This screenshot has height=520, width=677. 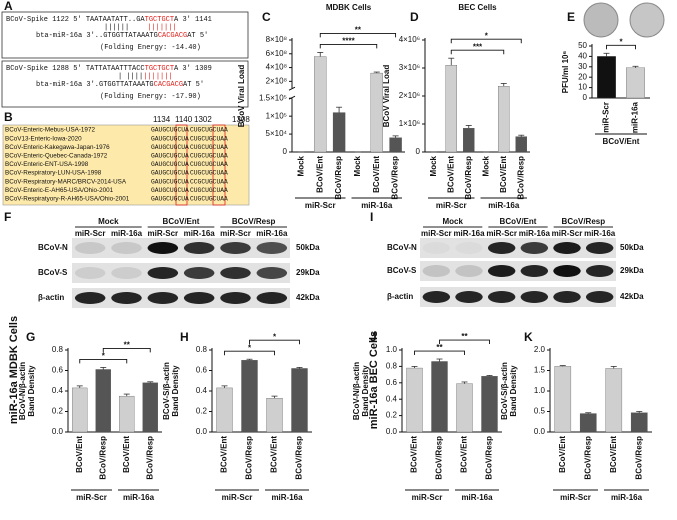 What do you see at coordinates (277, 133) in the screenshot?
I see `y-tick-label: 5×10⁴` at bounding box center [277, 133].